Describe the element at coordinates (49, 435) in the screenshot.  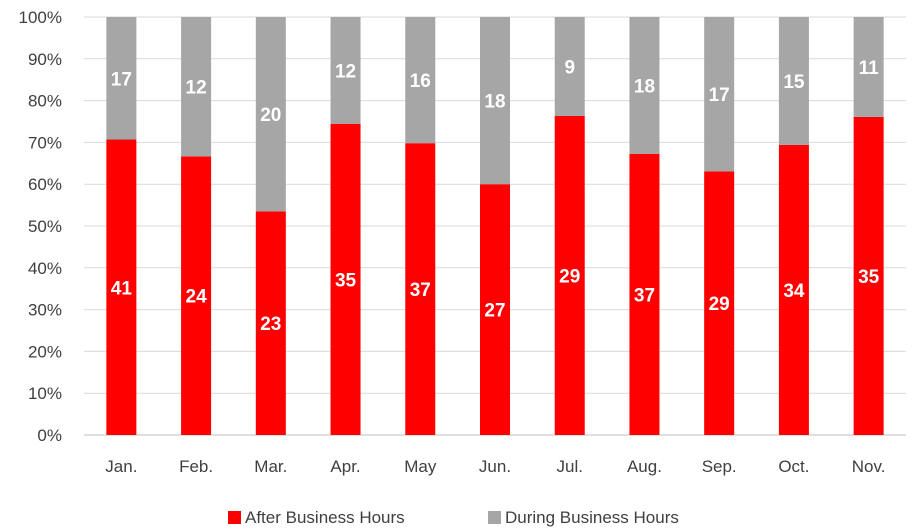
I see `y-tick-label: 0%` at that location.